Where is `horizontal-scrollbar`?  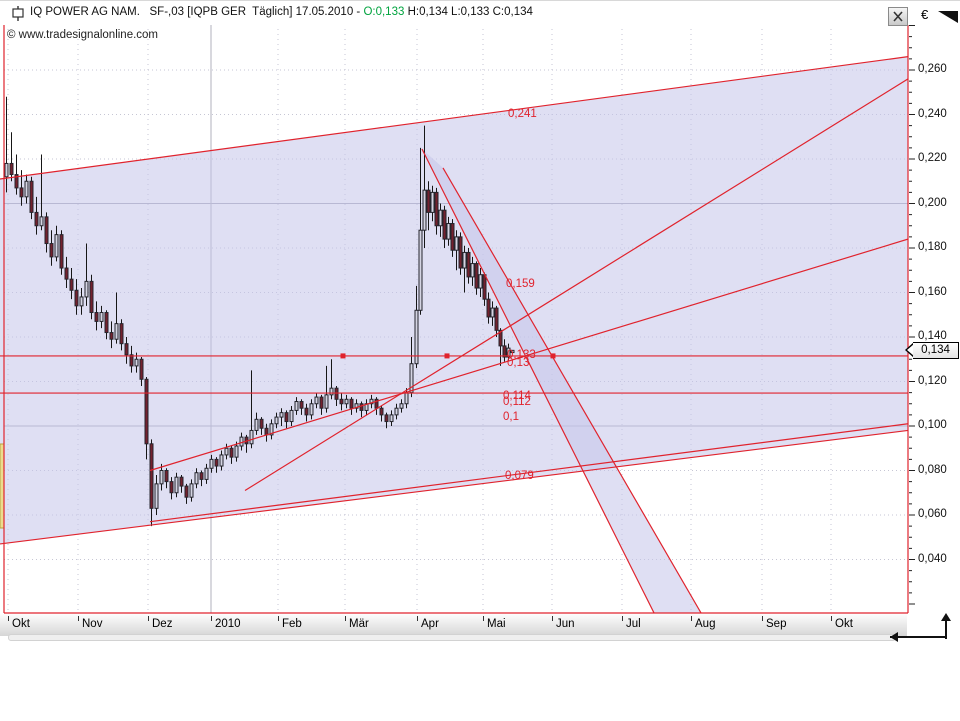 horizontal-scrollbar is located at coordinates (452, 637).